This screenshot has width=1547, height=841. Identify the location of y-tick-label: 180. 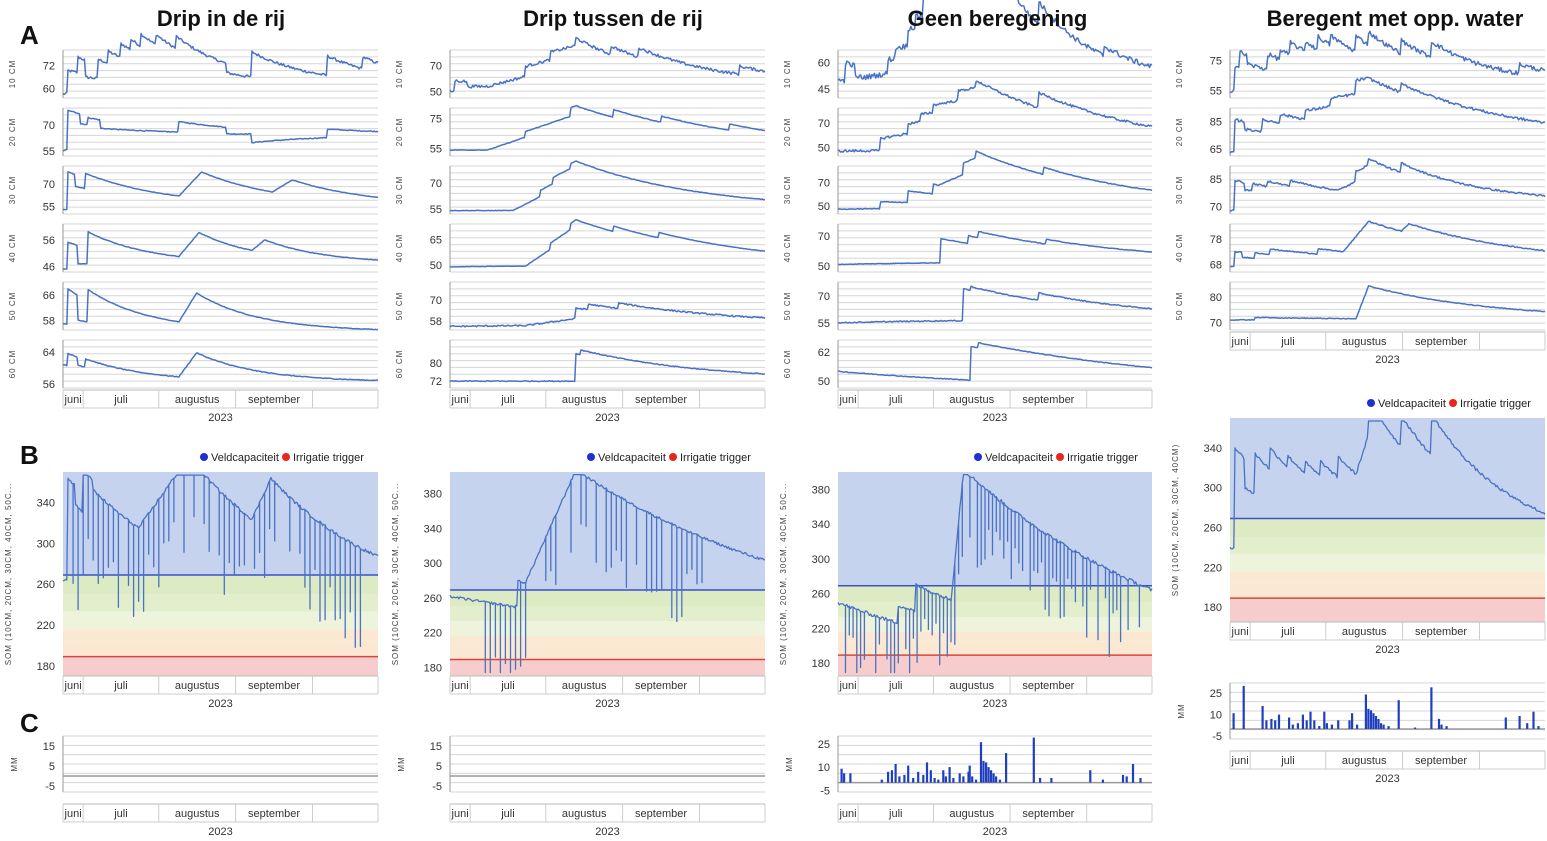
(433, 668).